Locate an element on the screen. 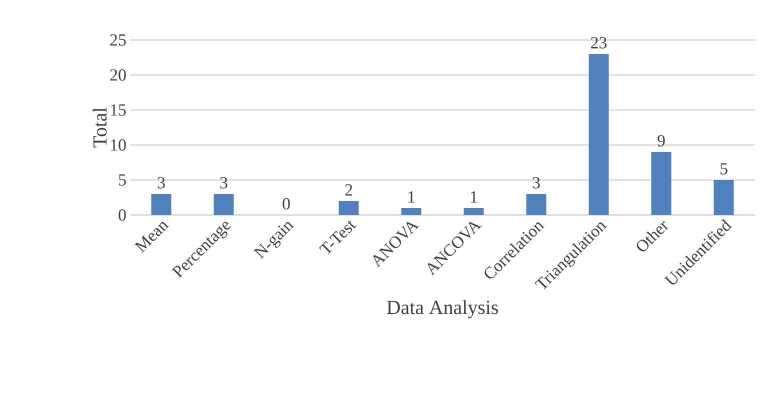 The width and height of the screenshot is (782, 414). y-tick-label: 15 is located at coordinates (118, 110).